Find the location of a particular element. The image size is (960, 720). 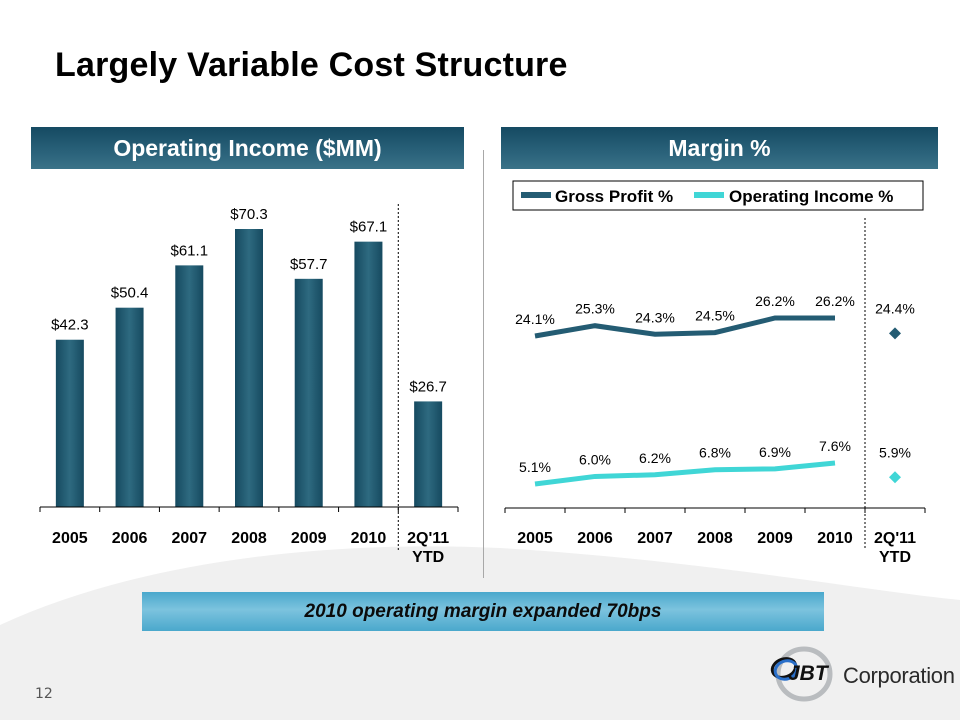

bar-value-label: $42.3 is located at coordinates (70, 325).